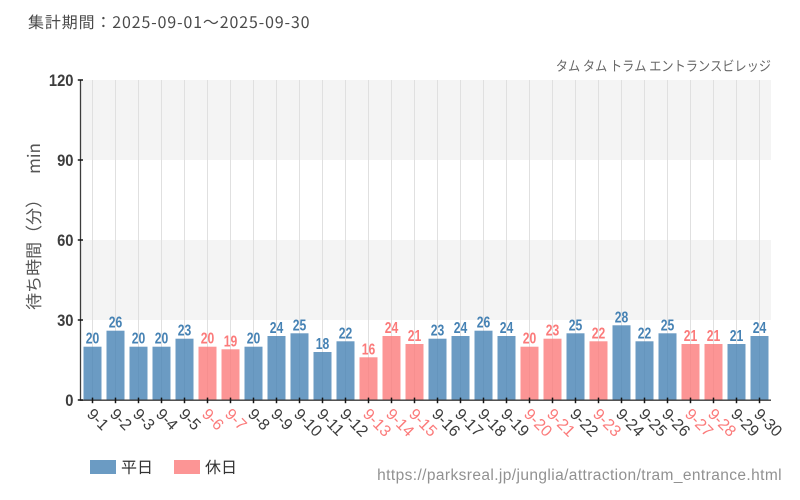 The width and height of the screenshot is (800, 500). Describe the element at coordinates (69, 400) in the screenshot. I see `svg-text: 0` at that location.